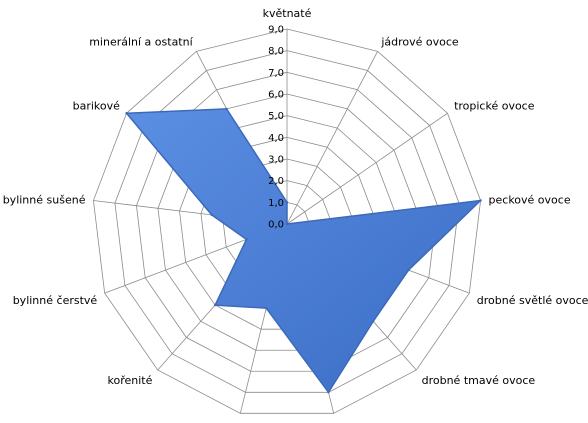 The height and width of the screenshot is (423, 588). Describe the element at coordinates (494, 106) in the screenshot. I see `category-label: tropické ovoce` at that location.